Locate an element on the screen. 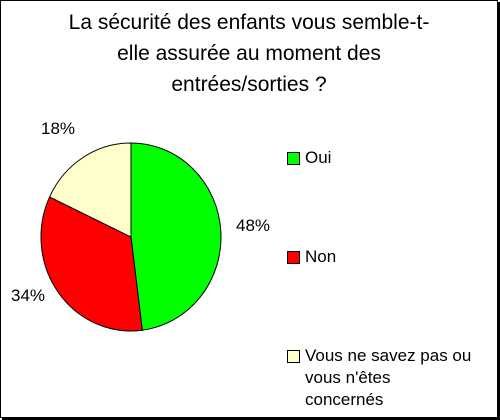 This screenshot has height=420, width=500. pie-label-ne-savez-pas: 18% is located at coordinates (58, 128).